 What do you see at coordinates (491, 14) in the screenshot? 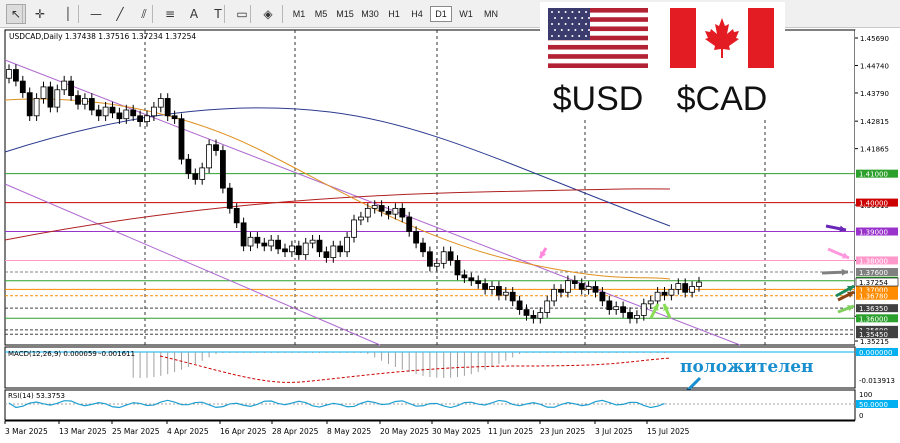
I see `timeframe-mn: MN` at bounding box center [491, 14].